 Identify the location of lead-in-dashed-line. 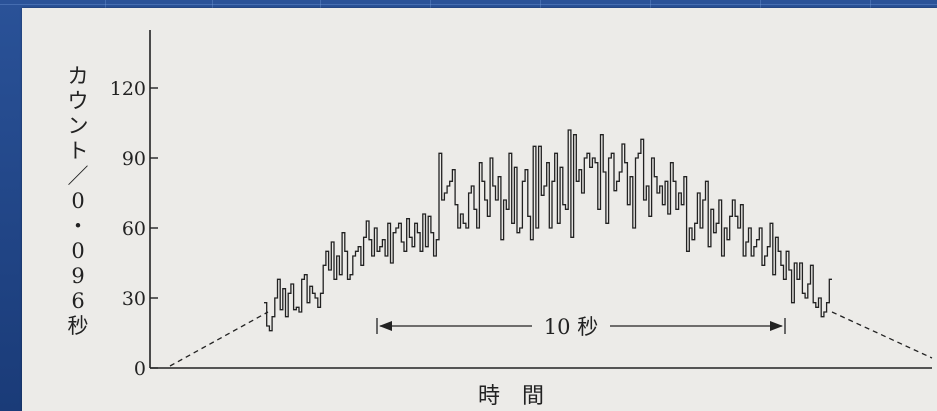
(219, 339).